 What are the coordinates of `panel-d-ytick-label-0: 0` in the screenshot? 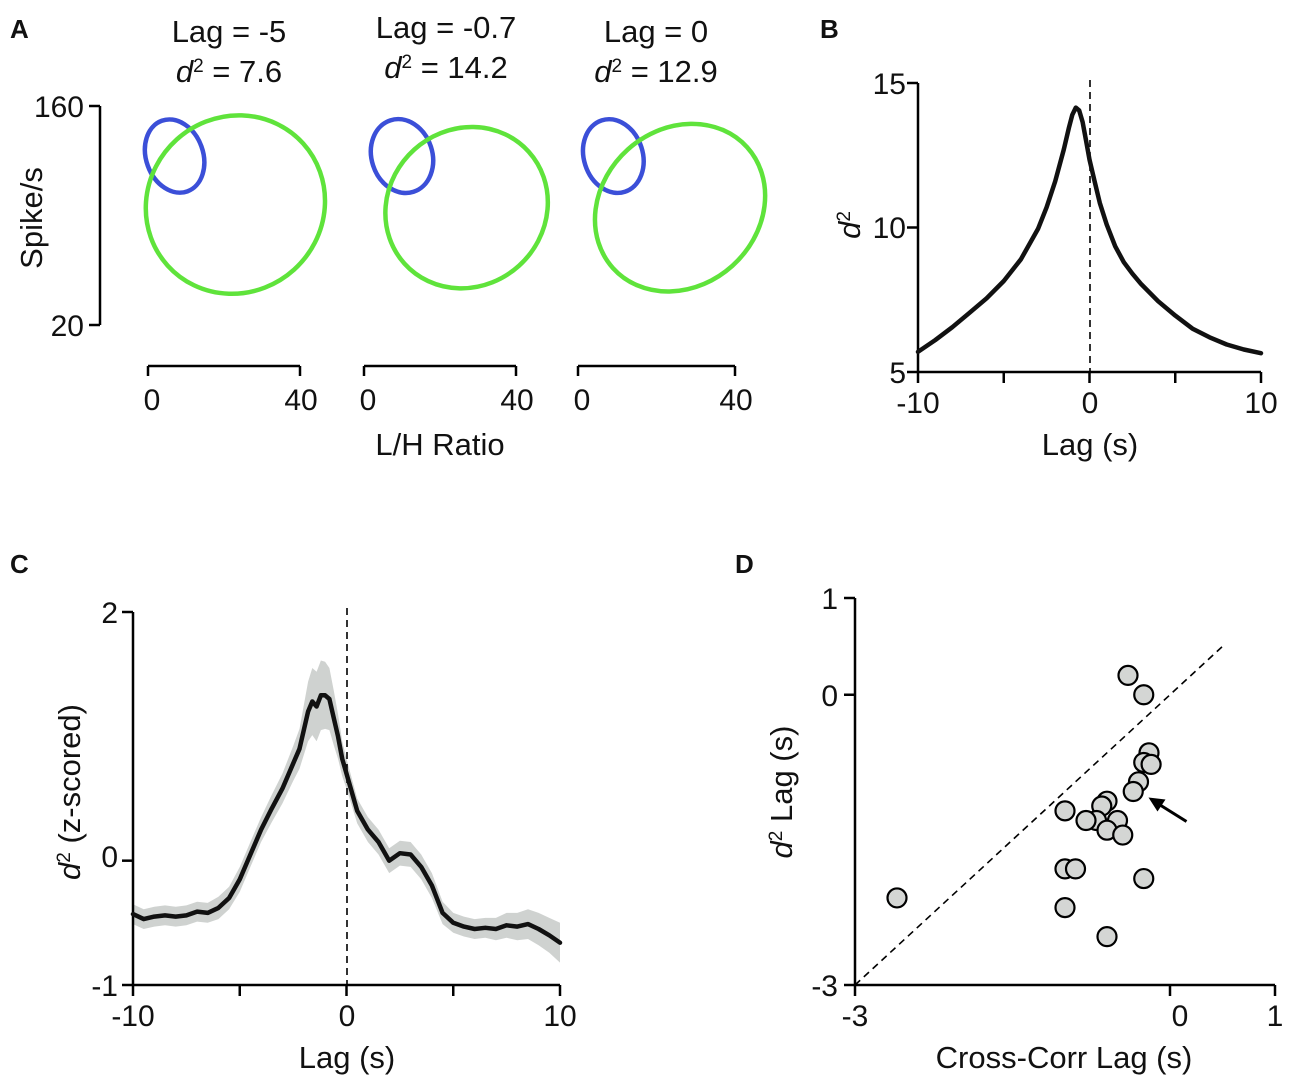 It's located at (829, 696).